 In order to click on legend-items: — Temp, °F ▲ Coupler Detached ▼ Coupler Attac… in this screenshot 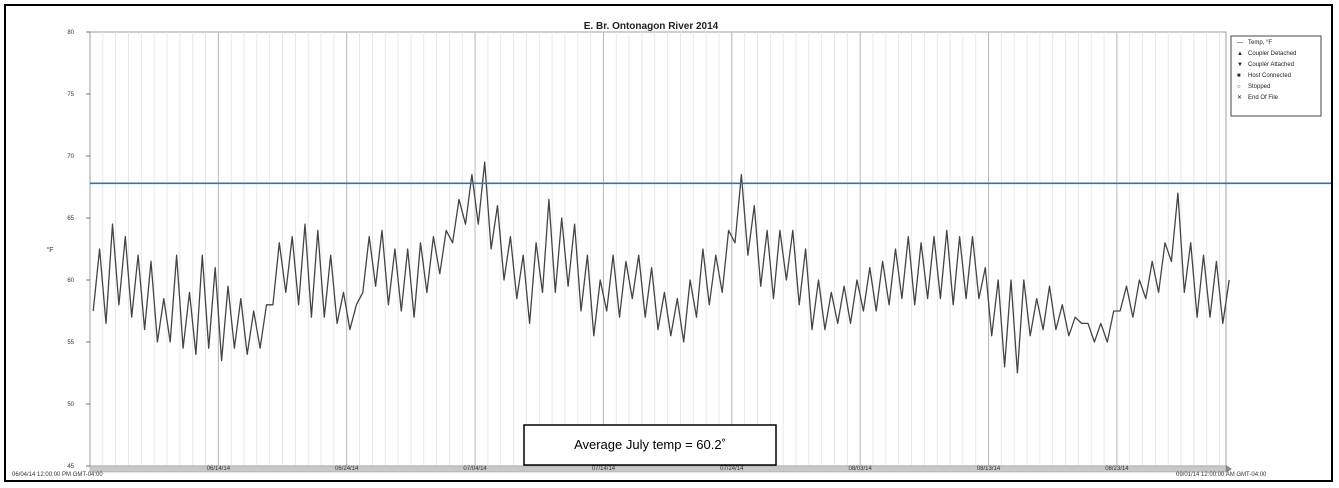, I will do `click(1266, 70)`.